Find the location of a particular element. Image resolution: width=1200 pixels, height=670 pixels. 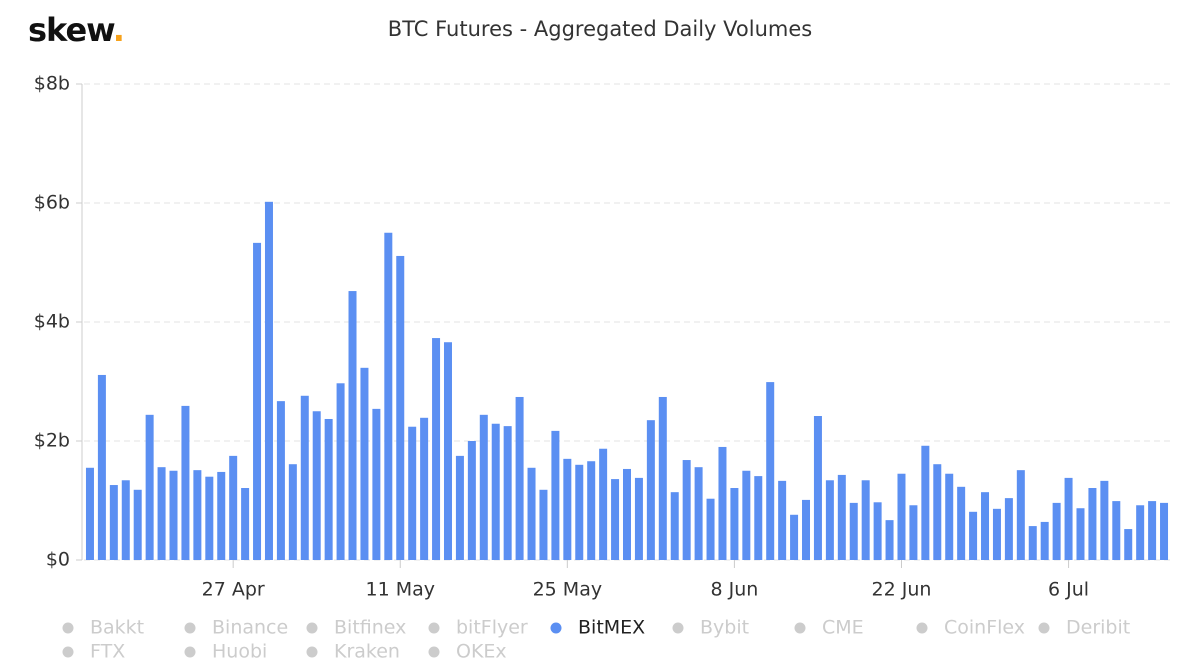

legend-label: Bitfinex is located at coordinates (370, 628).